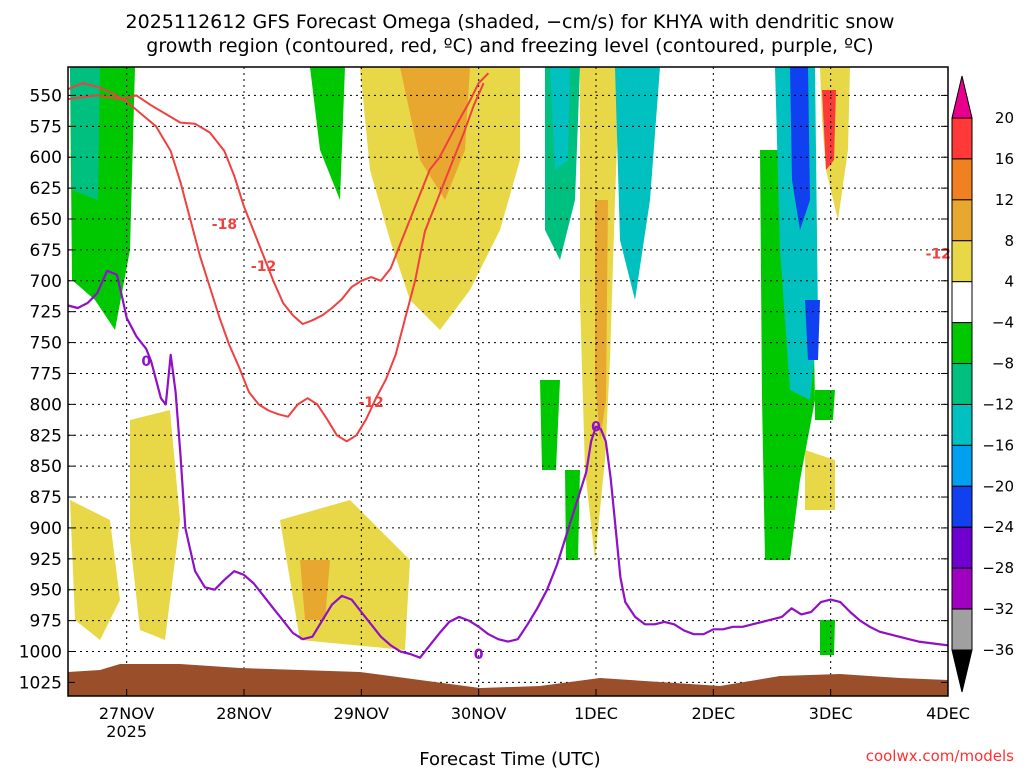 This screenshot has height=772, width=1024. Describe the element at coordinates (831, 713) in the screenshot. I see `x-tick-label-3DEC: 3DEC` at that location.